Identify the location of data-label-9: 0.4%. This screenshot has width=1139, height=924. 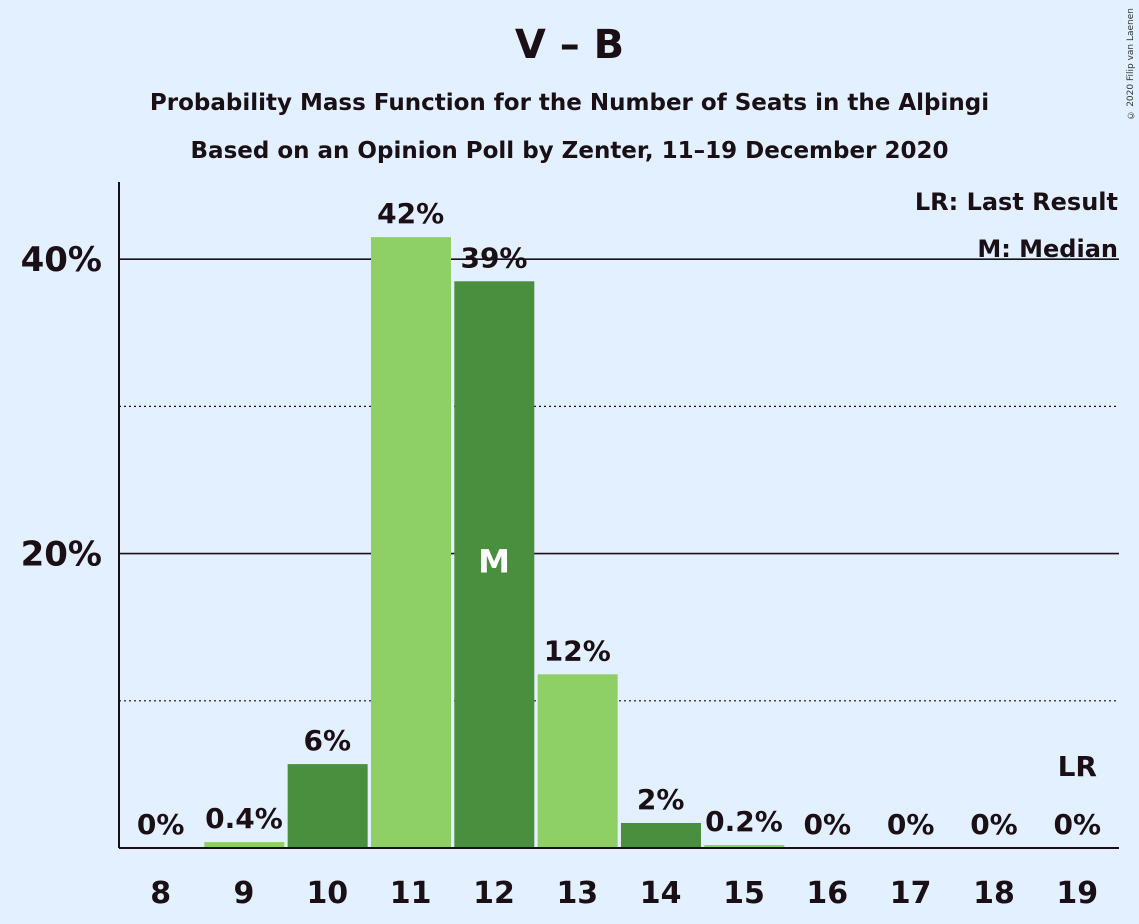
(244, 818).